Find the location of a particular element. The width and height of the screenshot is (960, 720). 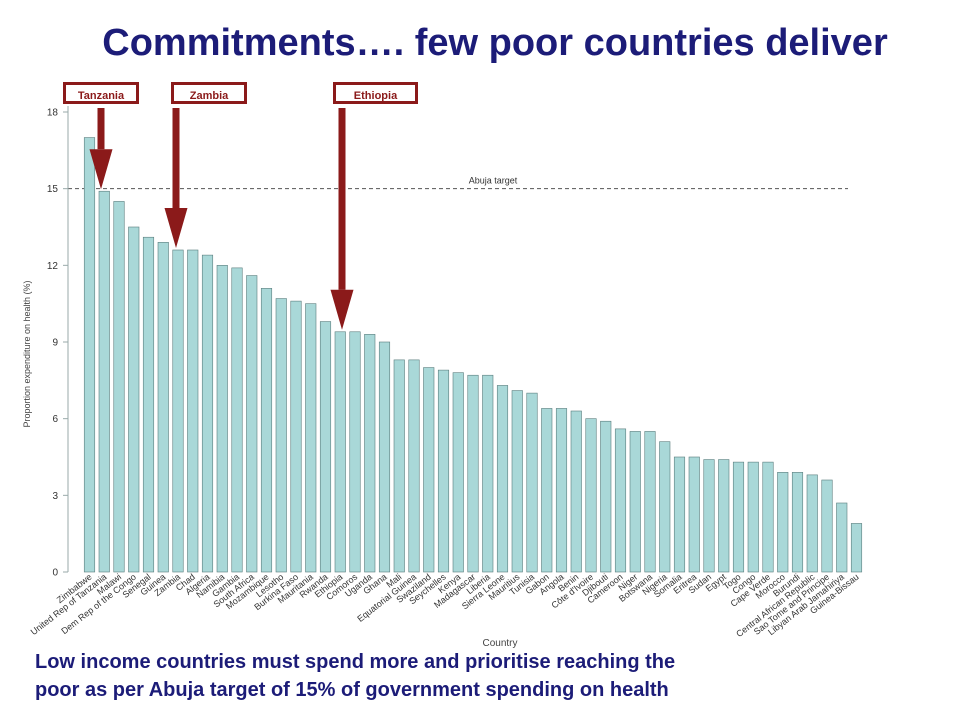

y-tick-label: 9 is located at coordinates (55, 343).